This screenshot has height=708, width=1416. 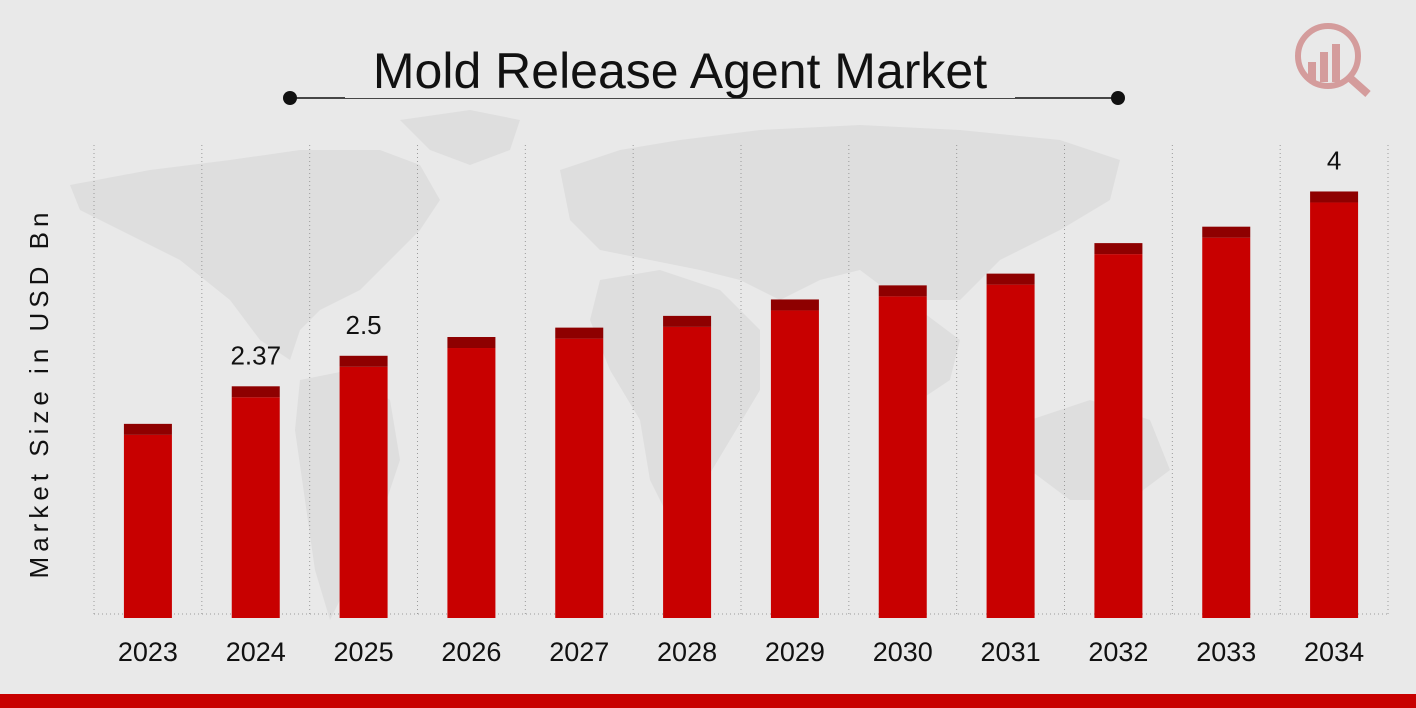 What do you see at coordinates (364, 652) in the screenshot?
I see `x-tick-label: 2025` at bounding box center [364, 652].